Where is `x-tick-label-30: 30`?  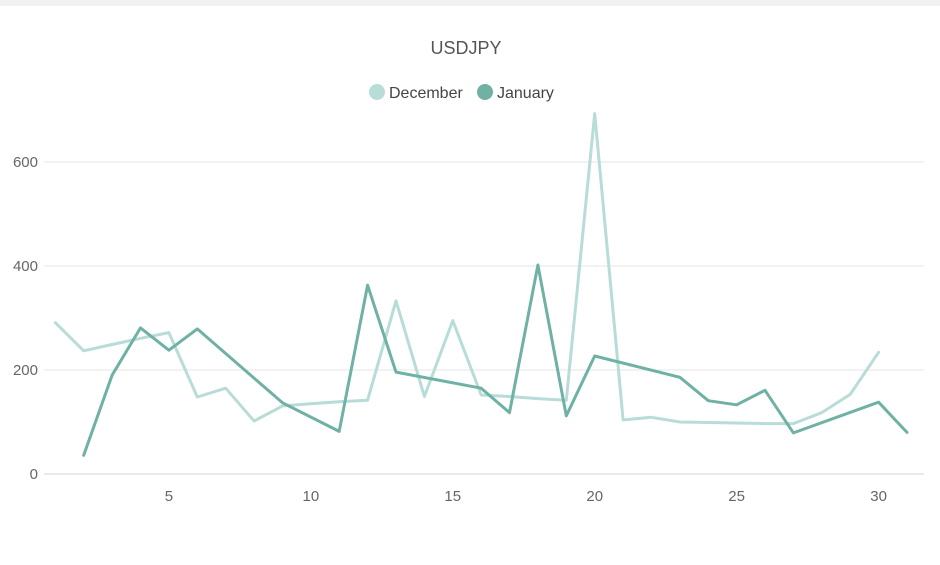 x-tick-label-30: 30 is located at coordinates (878, 496).